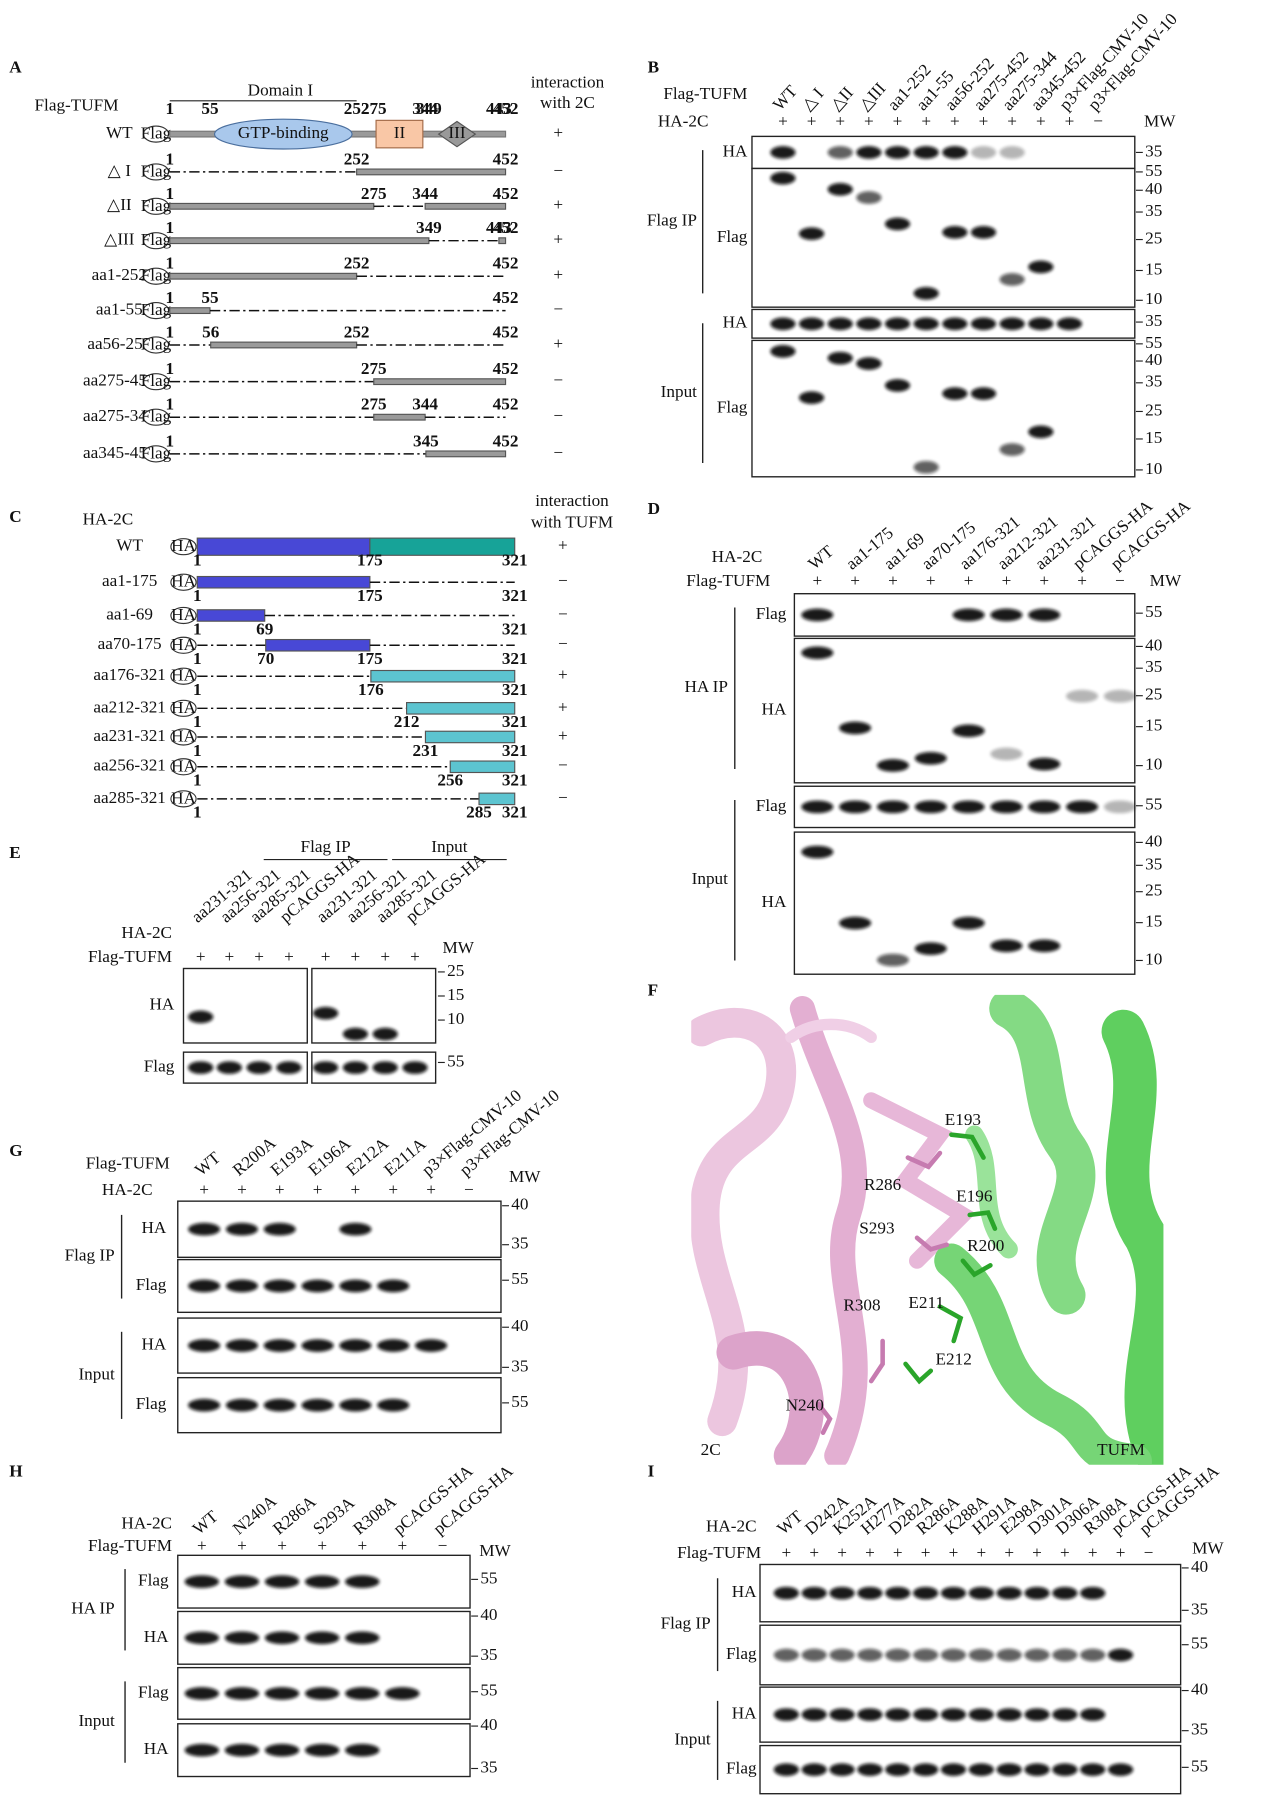 The image size is (1269, 1796). Describe the element at coordinates (119, 415) in the screenshot. I see `row-name: aa275-344` at that location.